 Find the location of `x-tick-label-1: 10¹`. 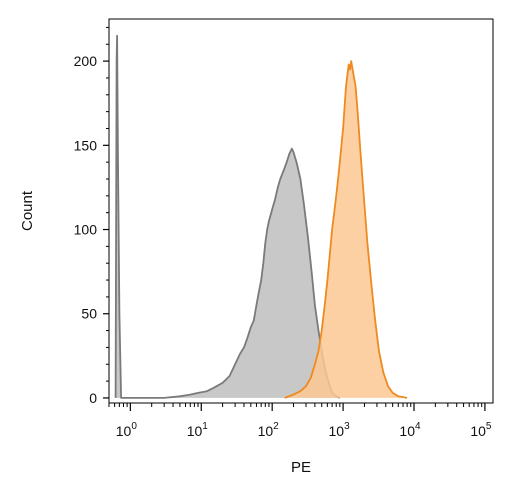

x-tick-label-1: 10¹ is located at coordinates (198, 430).